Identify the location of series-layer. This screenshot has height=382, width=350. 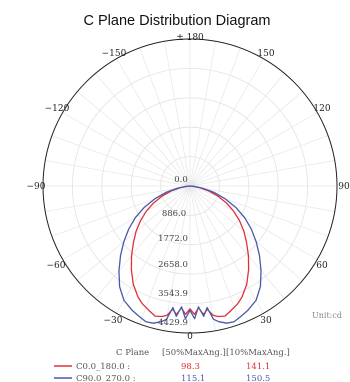
(190, 254).